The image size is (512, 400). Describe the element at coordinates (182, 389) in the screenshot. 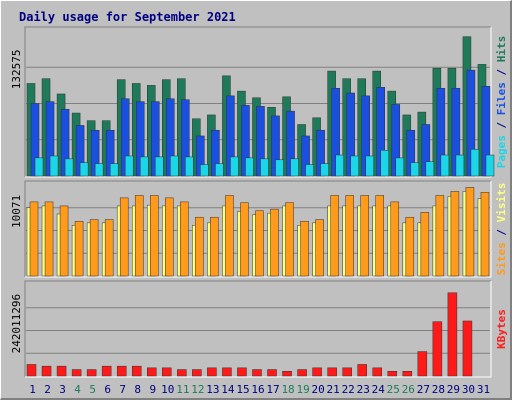

I see `x-label-day-11: 11` at that location.